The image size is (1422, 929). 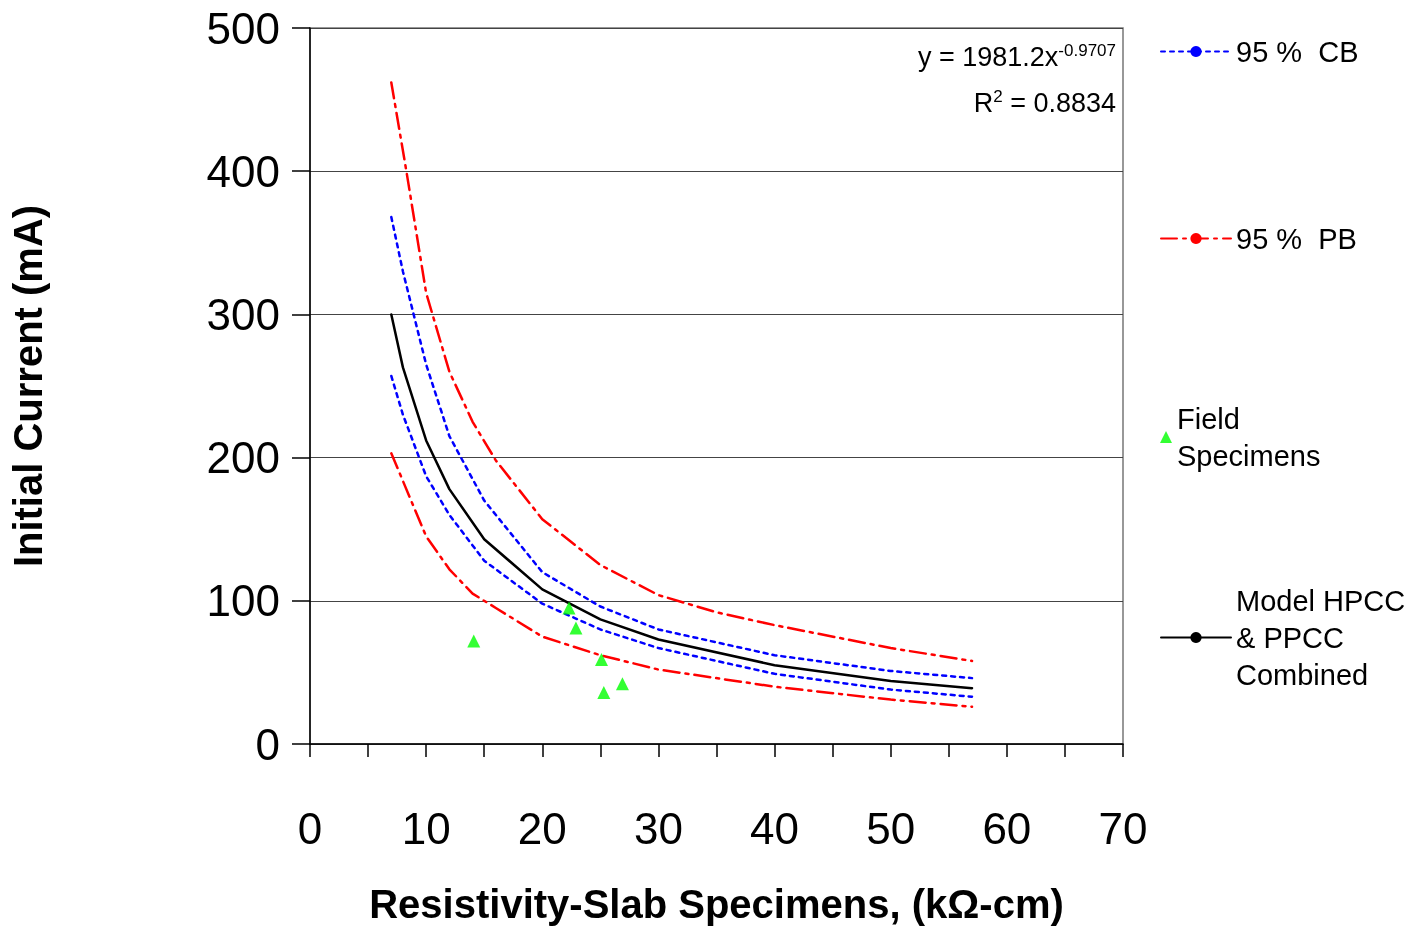 I want to click on y-tick-label: 400, so click(x=243, y=171).